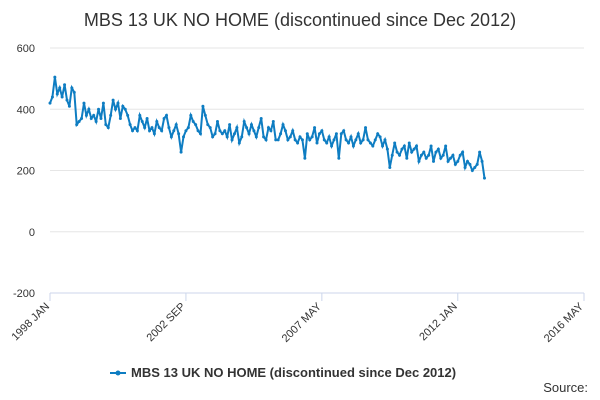 This screenshot has height=400, width=600. What do you see at coordinates (24, 294) in the screenshot?
I see `y-tick-label: -200` at bounding box center [24, 294].